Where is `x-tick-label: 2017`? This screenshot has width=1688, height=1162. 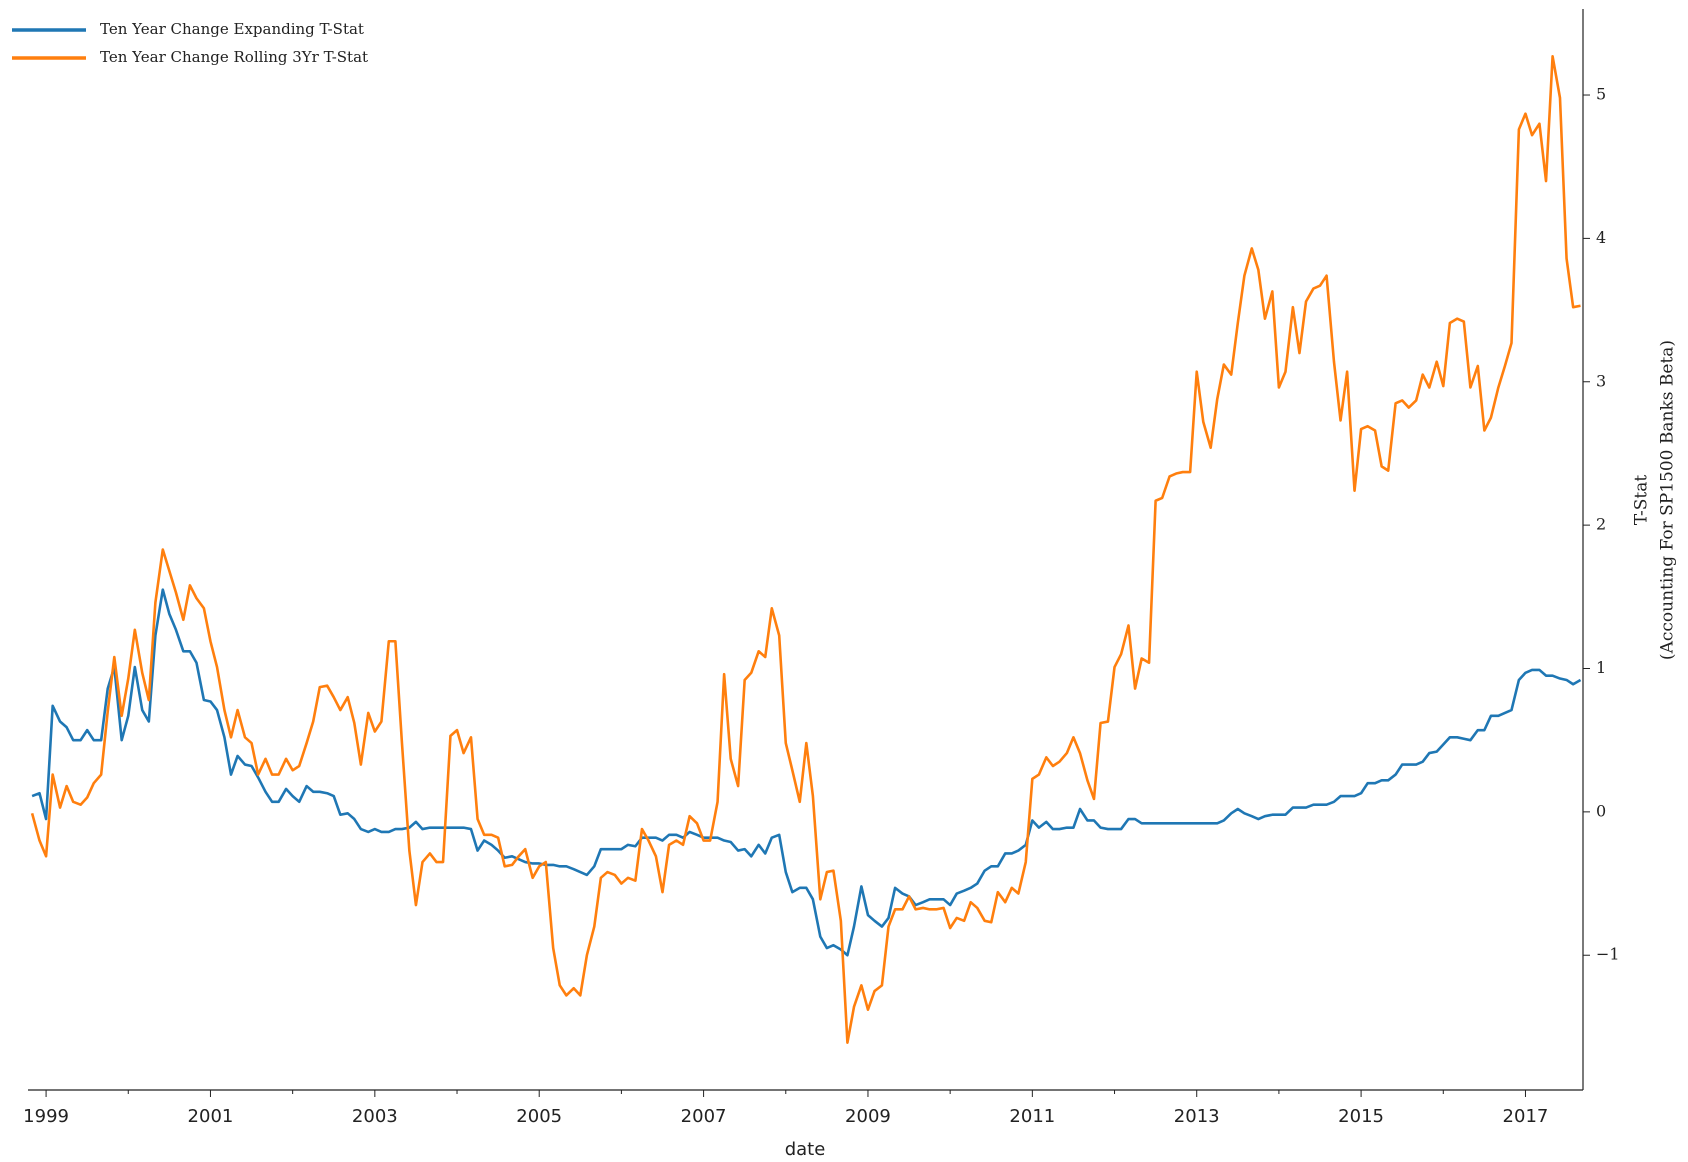 x-tick-label: 2017 is located at coordinates (1526, 1116).